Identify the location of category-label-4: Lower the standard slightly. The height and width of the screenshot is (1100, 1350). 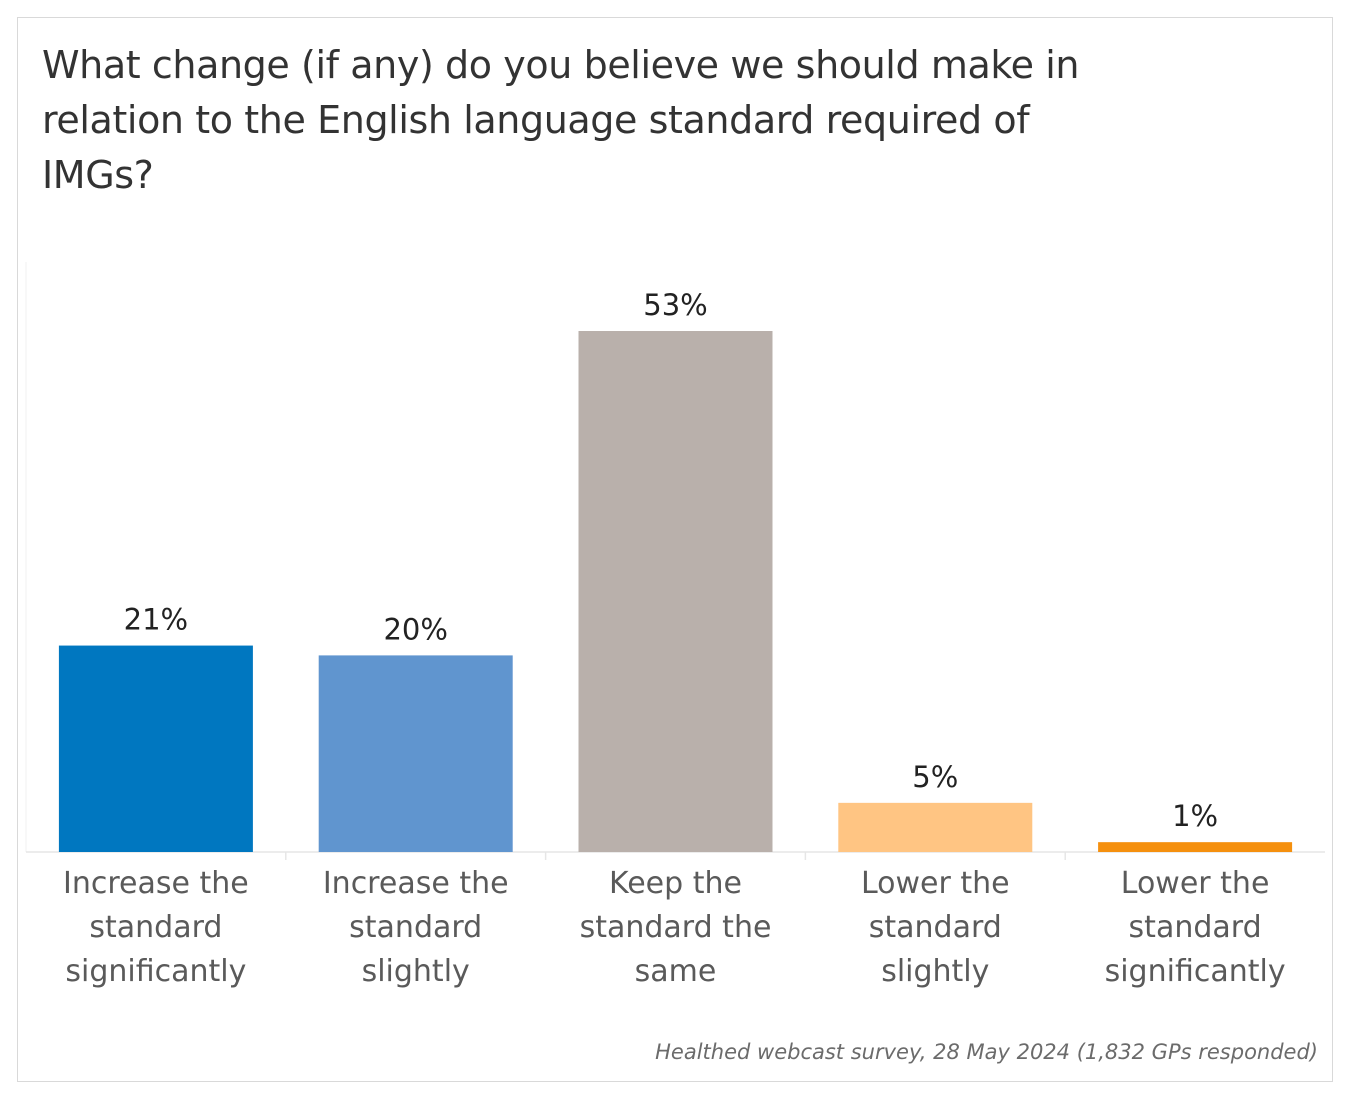
(935, 927).